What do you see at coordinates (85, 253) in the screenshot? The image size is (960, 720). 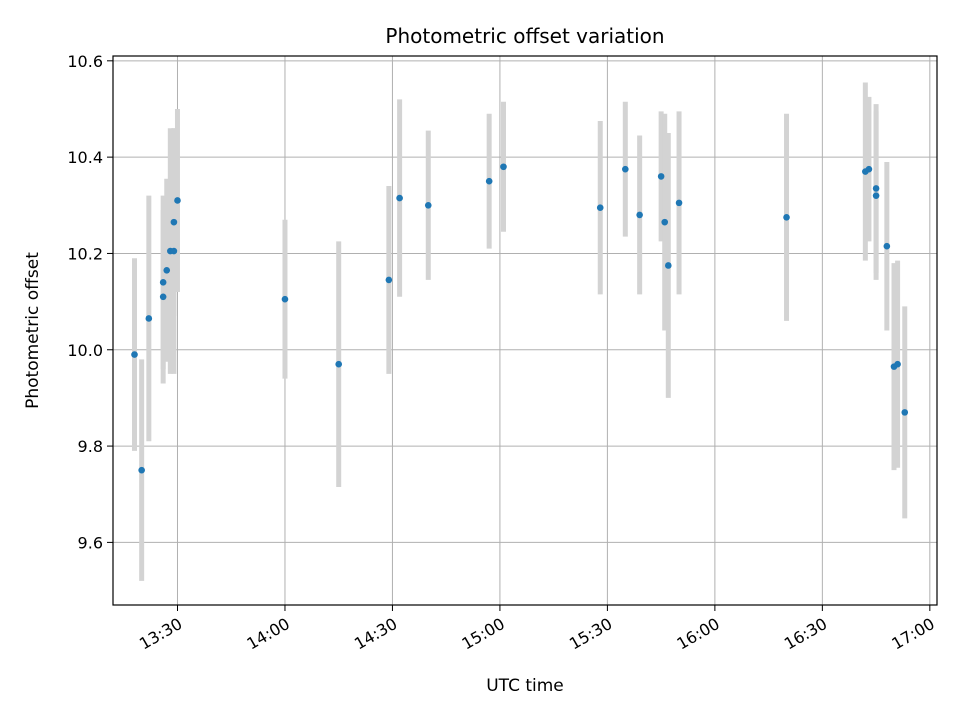 I see `y-tick-label: 10.2` at bounding box center [85, 253].